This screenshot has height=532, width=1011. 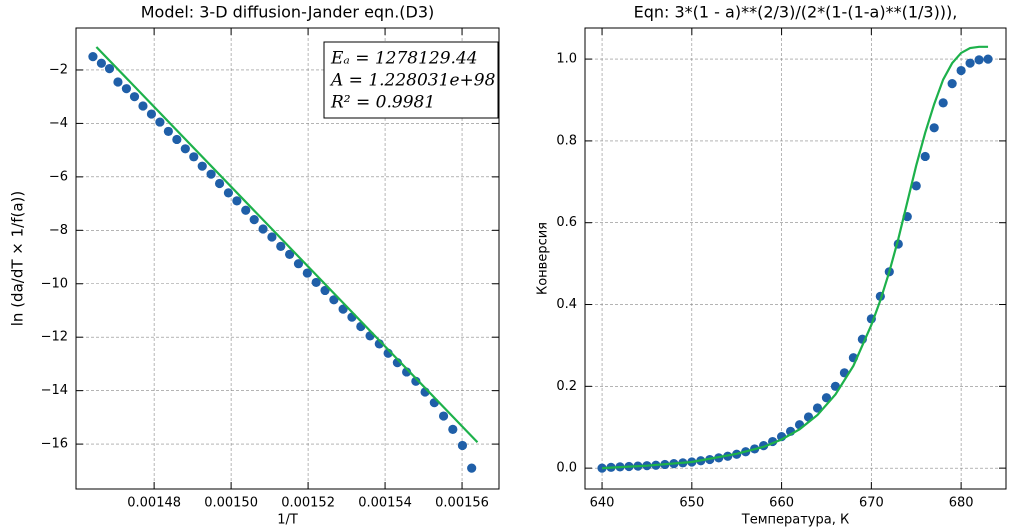 I want to click on x-tick-label: 670, so click(x=871, y=503).